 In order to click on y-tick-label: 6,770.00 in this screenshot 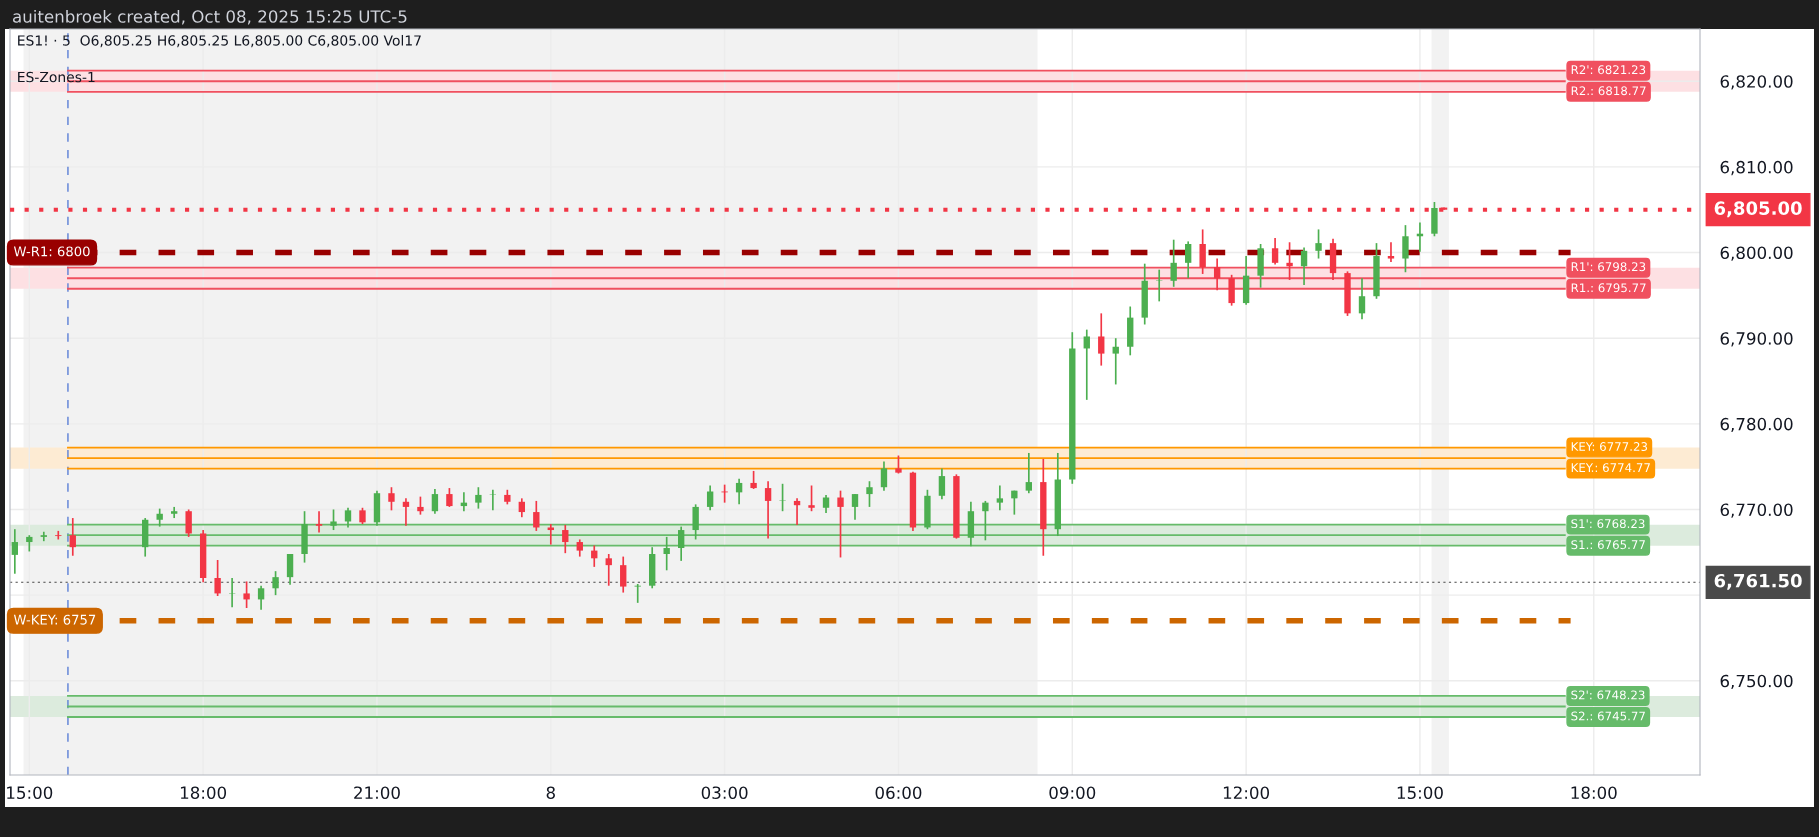, I will do `click(1756, 510)`.